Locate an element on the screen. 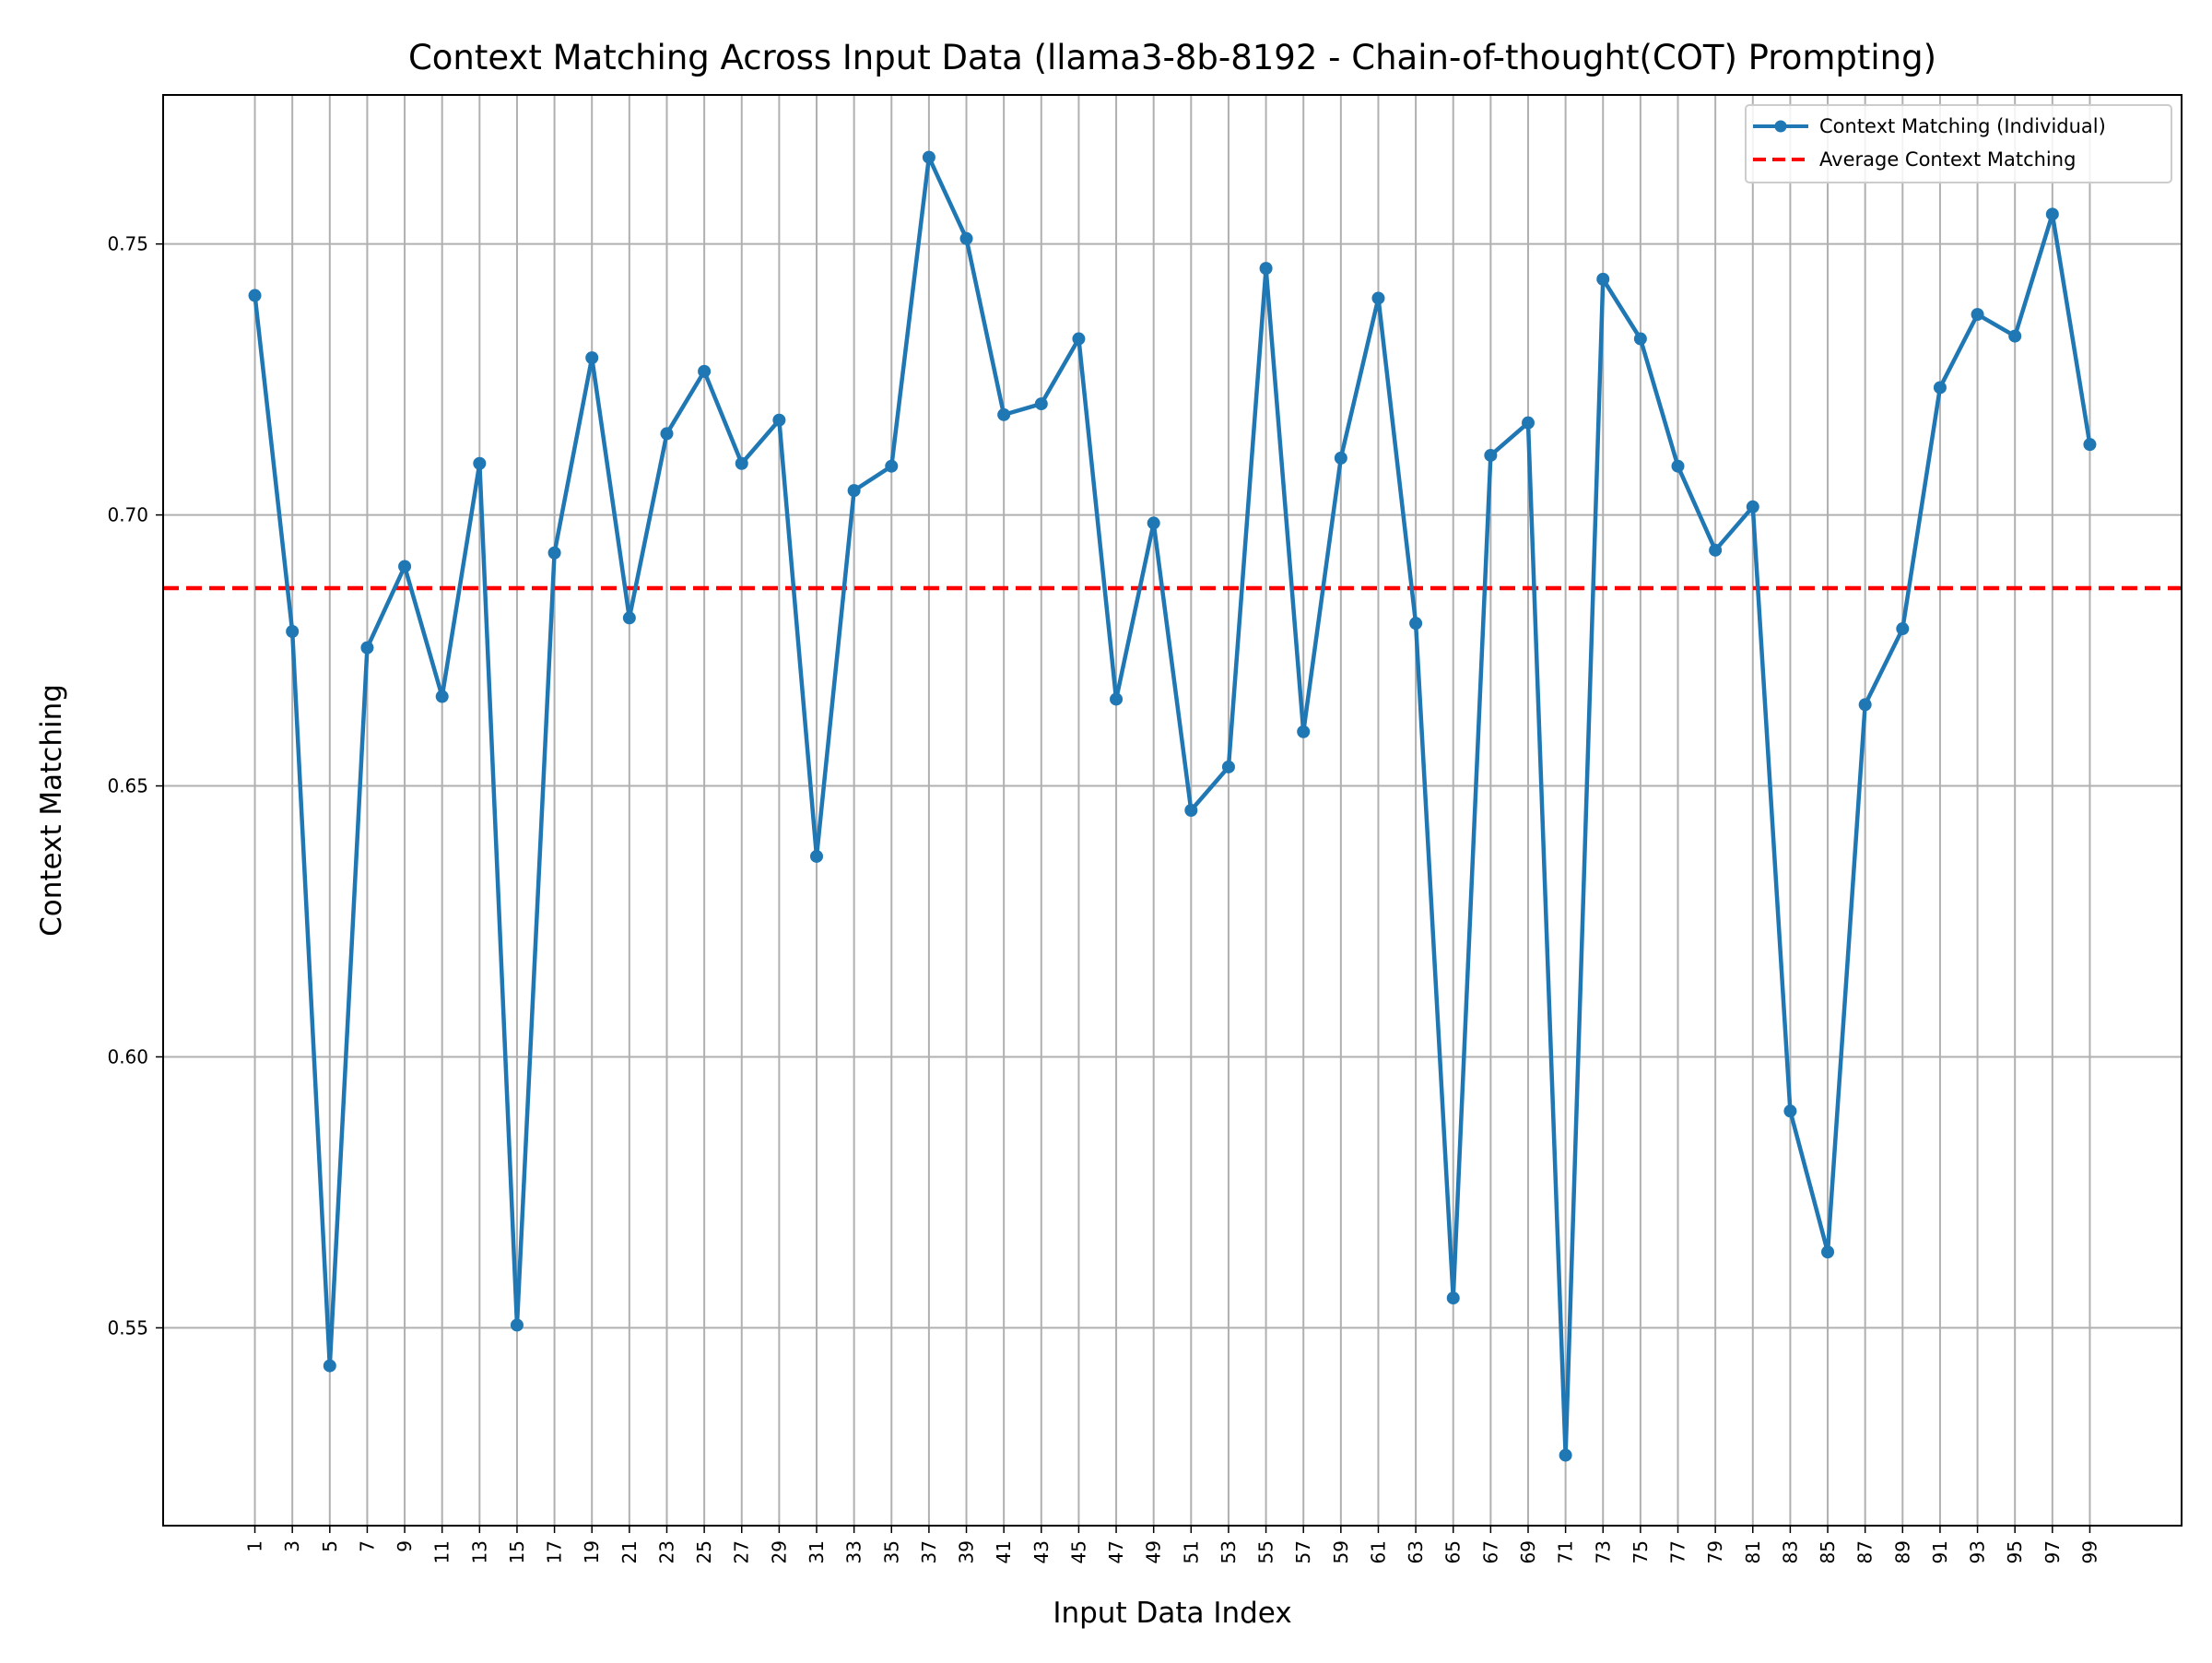 The height and width of the screenshot is (1663, 2212). x-tick-label: 45 is located at coordinates (1078, 1551).